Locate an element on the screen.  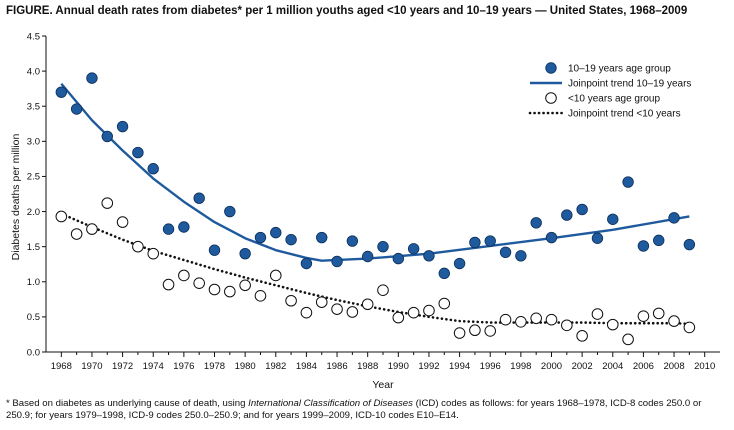
x-tick-label: 1976 is located at coordinates (183, 366).